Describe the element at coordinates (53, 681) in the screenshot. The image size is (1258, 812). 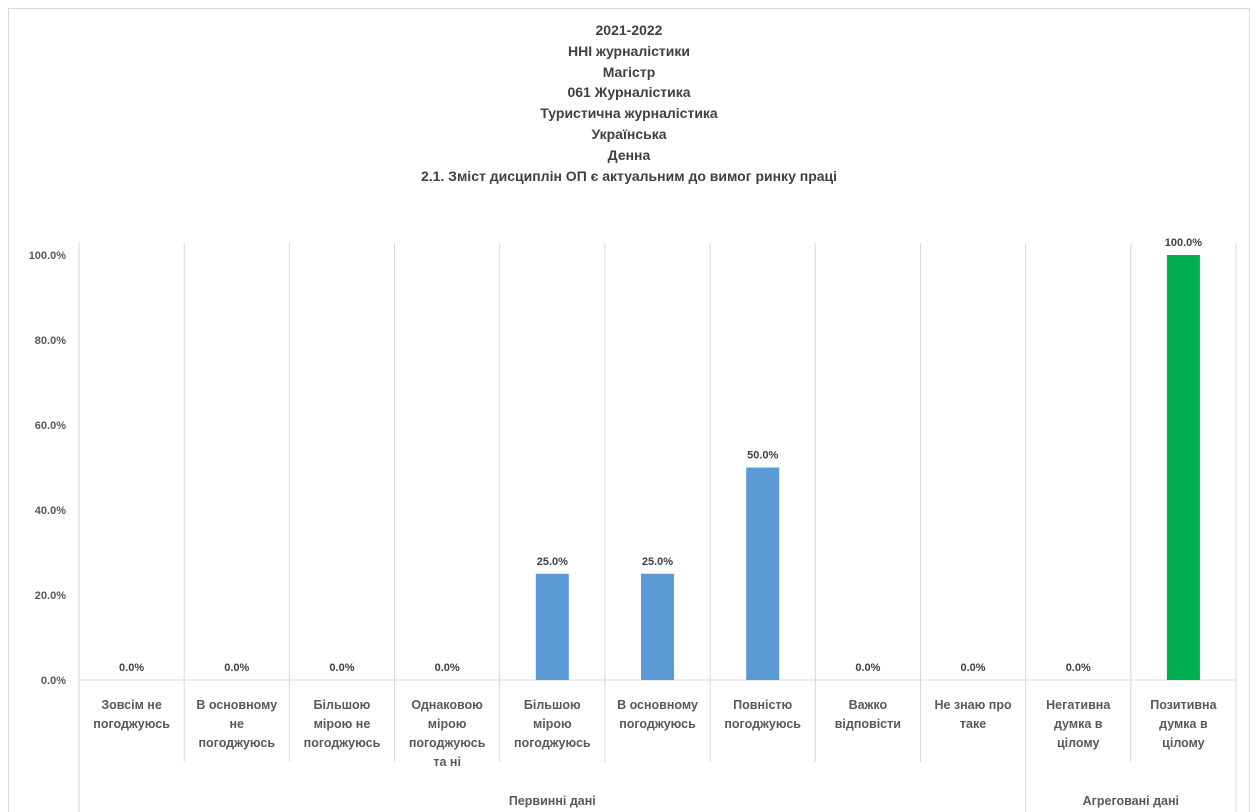
I see `y-tick-label: 0.0%` at that location.